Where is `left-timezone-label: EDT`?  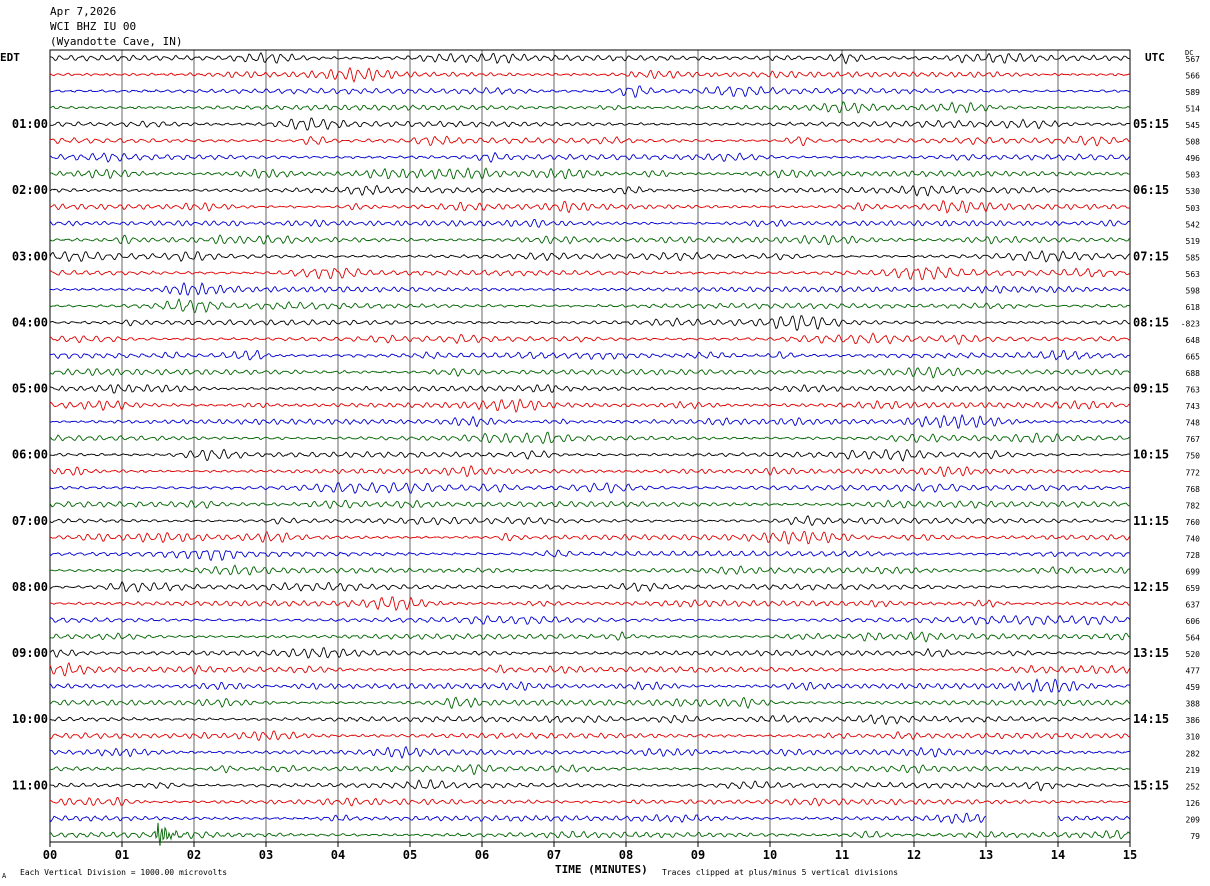
left-timezone-label: EDT is located at coordinates (10, 57).